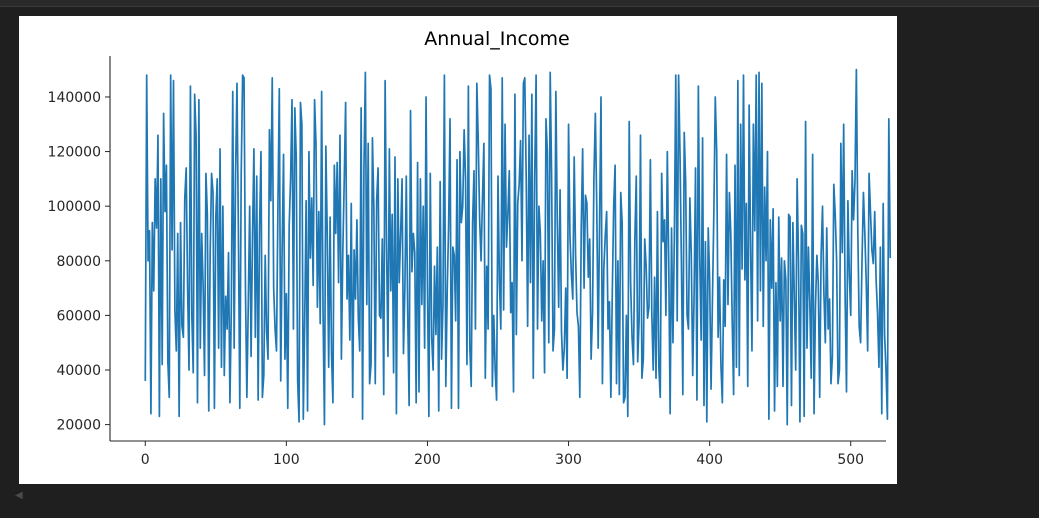 The width and height of the screenshot is (1039, 518). What do you see at coordinates (78, 426) in the screenshot?
I see `y-tick-label: 20000` at bounding box center [78, 426].